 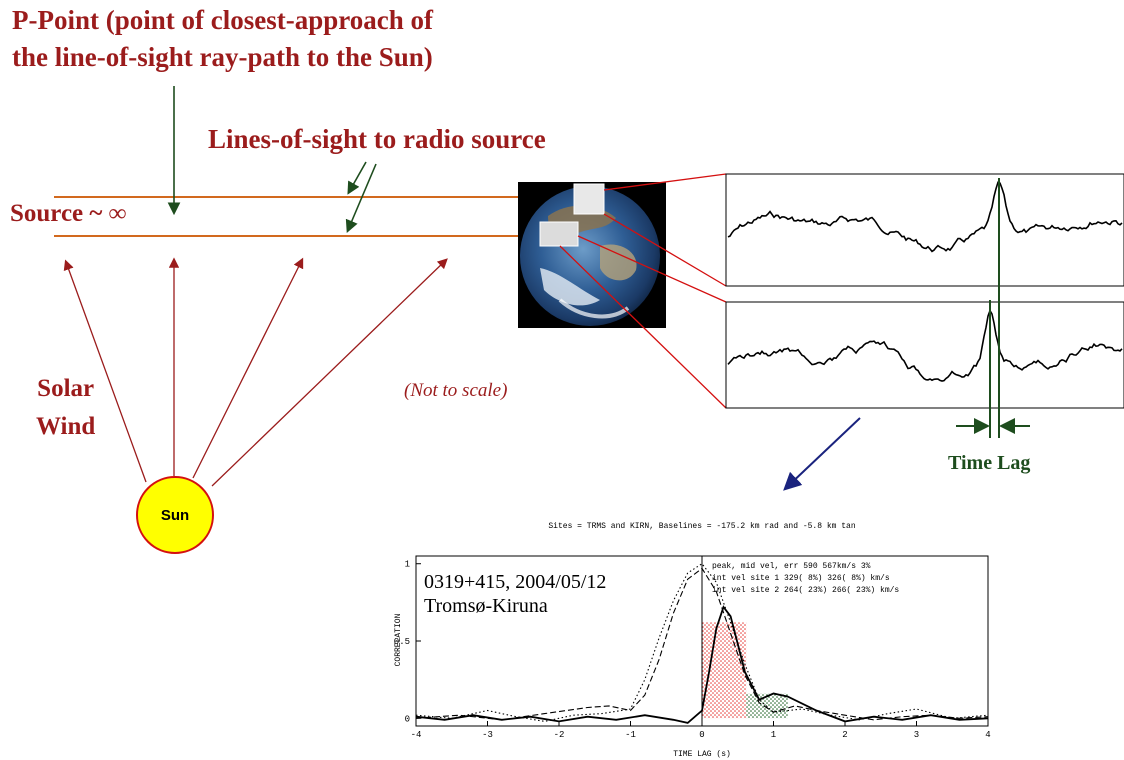 What do you see at coordinates (844, 735) in the screenshot?
I see `x-tick-label: 2` at bounding box center [844, 735].